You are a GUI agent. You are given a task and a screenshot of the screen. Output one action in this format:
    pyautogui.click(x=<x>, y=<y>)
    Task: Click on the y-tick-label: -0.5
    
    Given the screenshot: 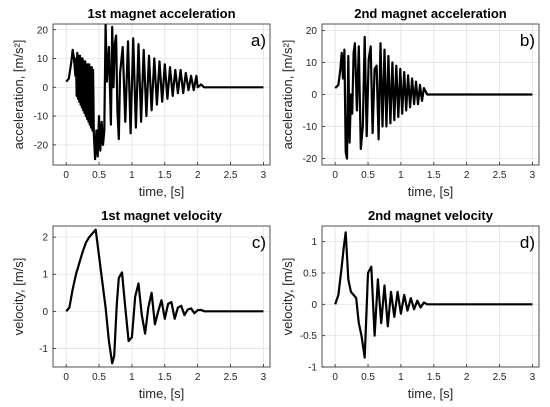 What is the action you would take?
    pyautogui.click(x=309, y=336)
    